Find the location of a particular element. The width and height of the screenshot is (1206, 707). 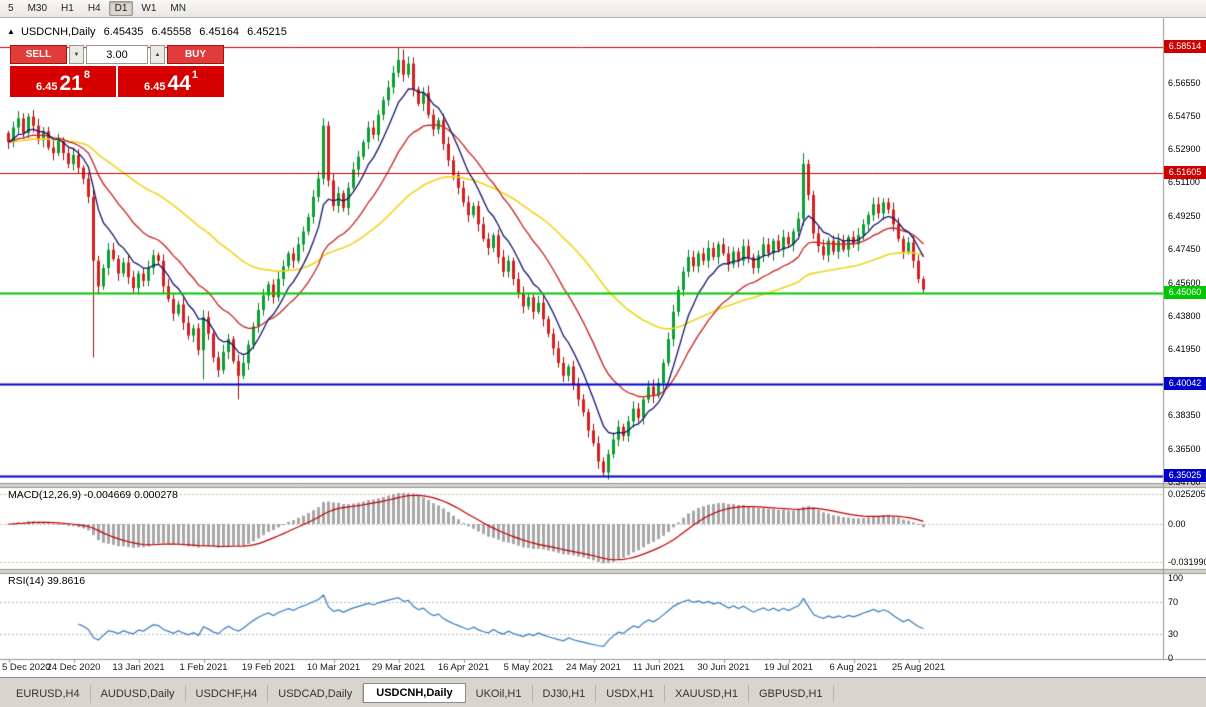

one-click-trading-panel: SELL ▼ ▲ BUY 6.45 21 8 6.45 44 1 is located at coordinates (117, 71).